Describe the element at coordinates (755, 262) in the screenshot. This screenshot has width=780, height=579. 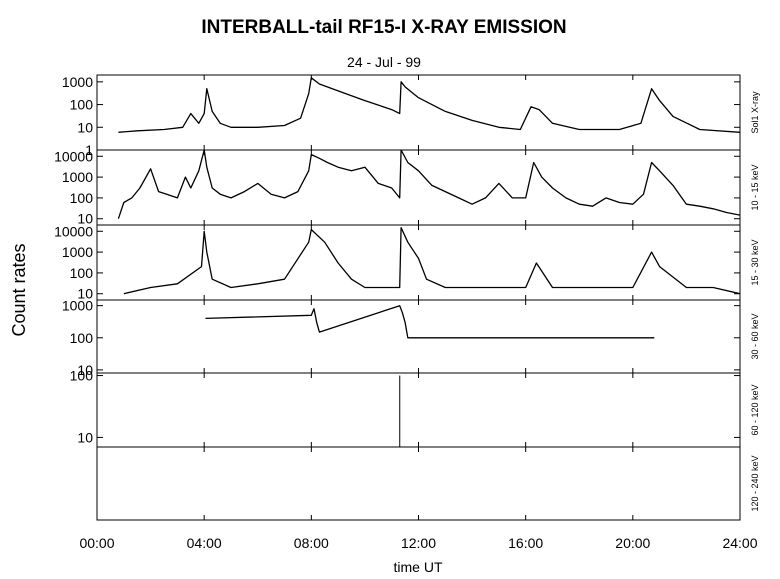
I see `panel-label: 15 - 30 keV` at that location.